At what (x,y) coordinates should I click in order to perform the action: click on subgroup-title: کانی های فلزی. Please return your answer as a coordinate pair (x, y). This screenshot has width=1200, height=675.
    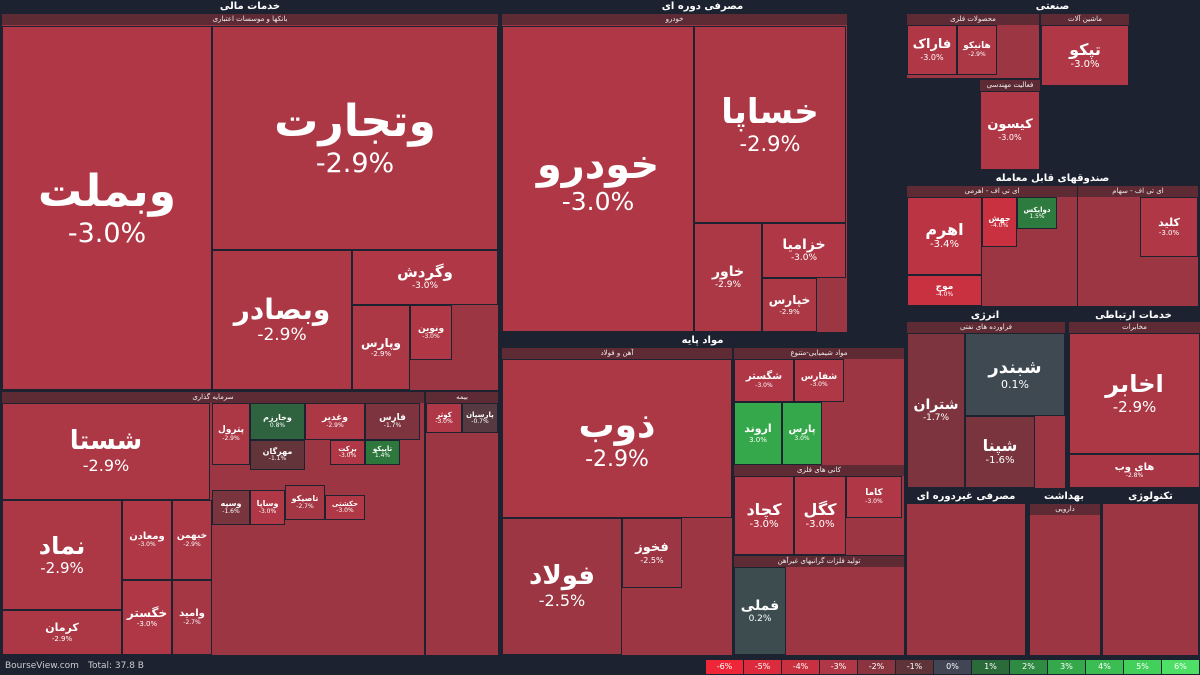
    Looking at the image, I should click on (819, 470).